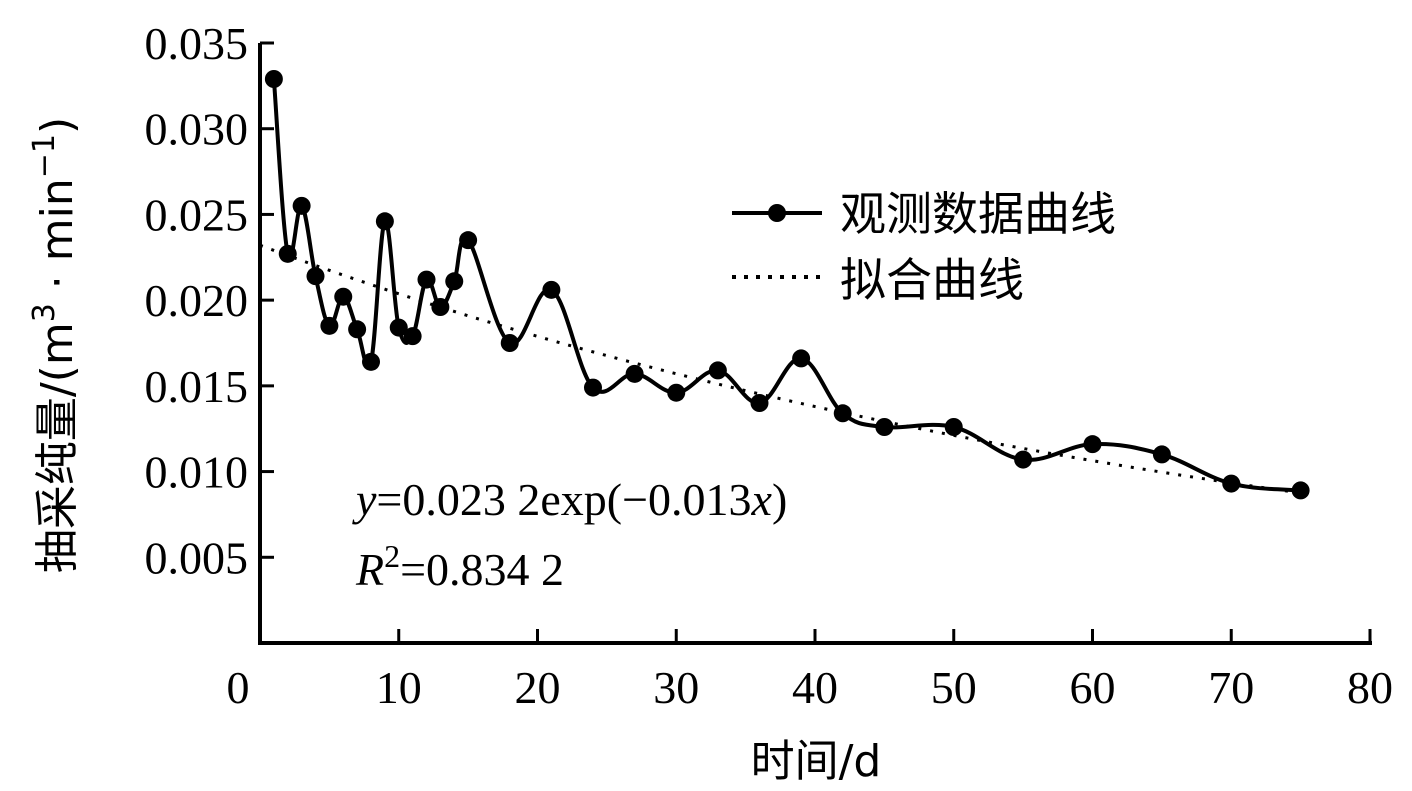  I want to click on x-tick-label: 10, so click(399, 687).